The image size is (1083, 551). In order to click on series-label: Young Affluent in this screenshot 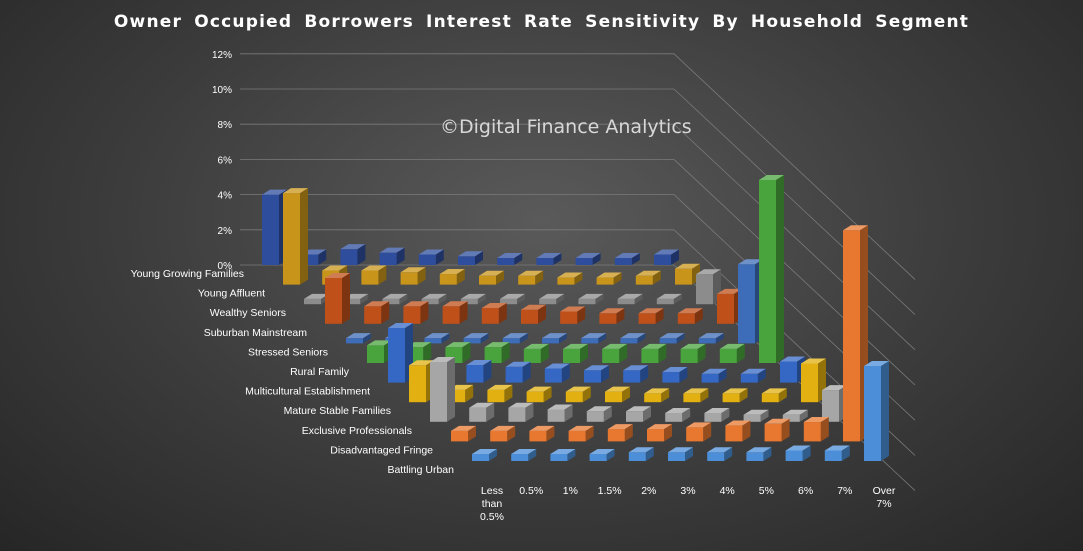, I will do `click(231, 294)`.